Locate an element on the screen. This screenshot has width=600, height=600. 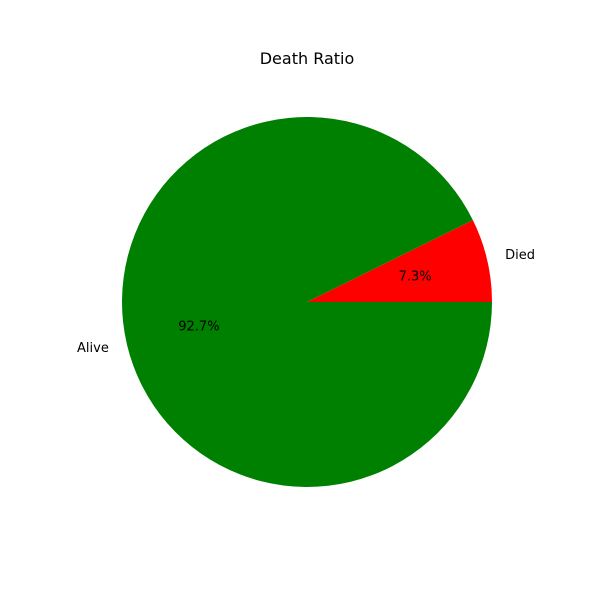
slice-label-died: Died is located at coordinates (520, 255).